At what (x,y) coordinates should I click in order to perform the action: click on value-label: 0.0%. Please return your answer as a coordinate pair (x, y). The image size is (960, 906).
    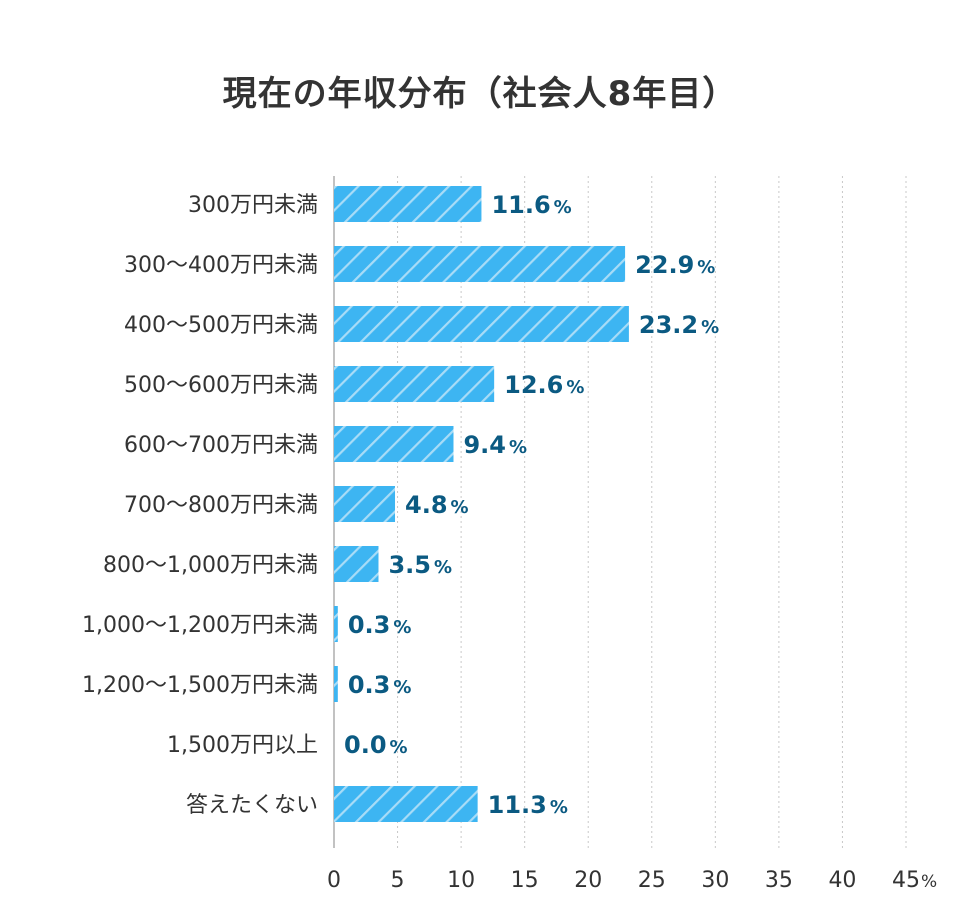
    Looking at the image, I should click on (376, 745).